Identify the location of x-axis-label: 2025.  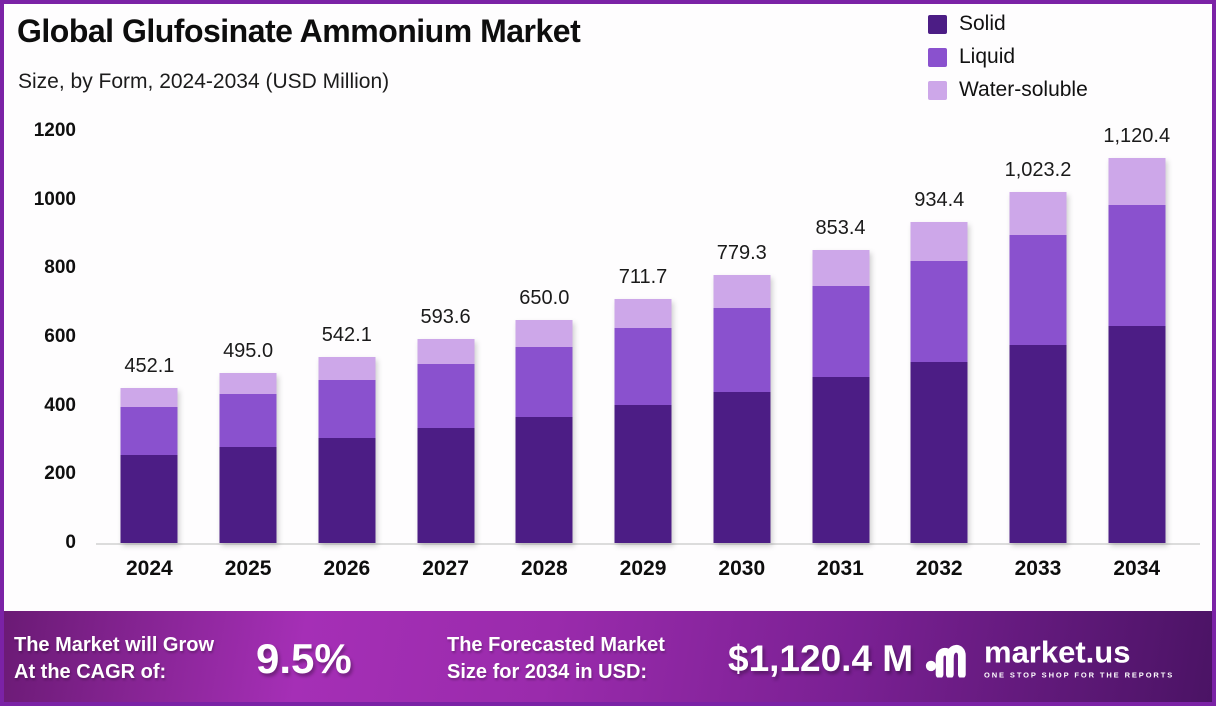
(248, 568).